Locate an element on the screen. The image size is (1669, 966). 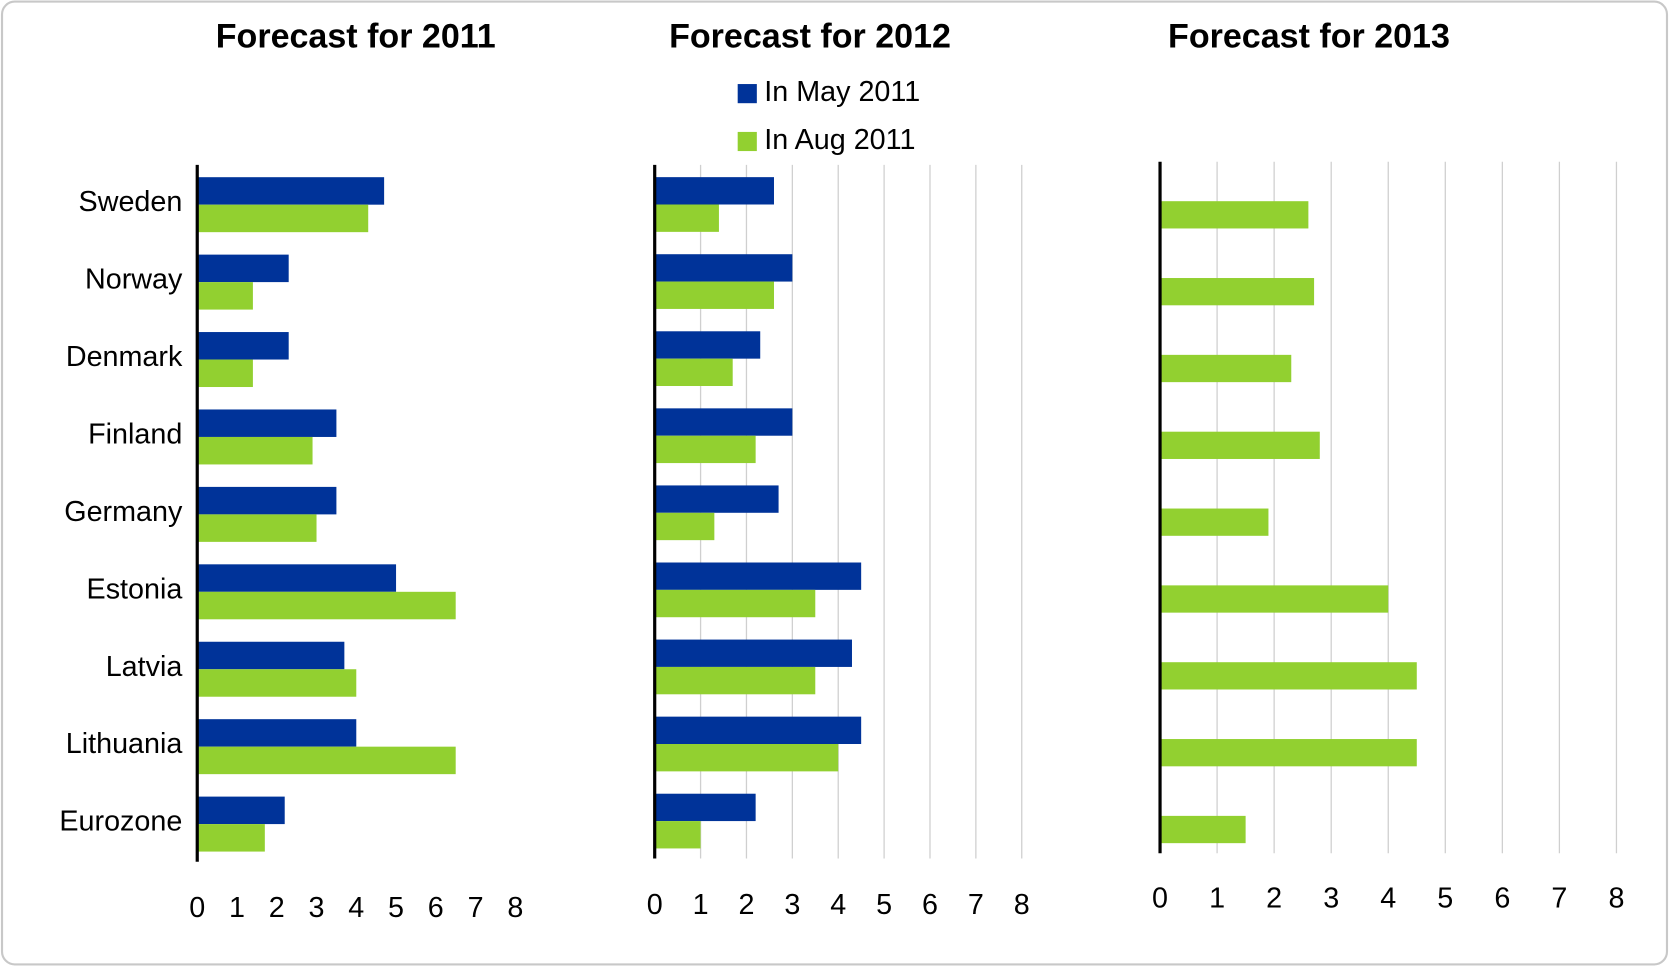
y-tick-label: Norway is located at coordinates (134, 280).